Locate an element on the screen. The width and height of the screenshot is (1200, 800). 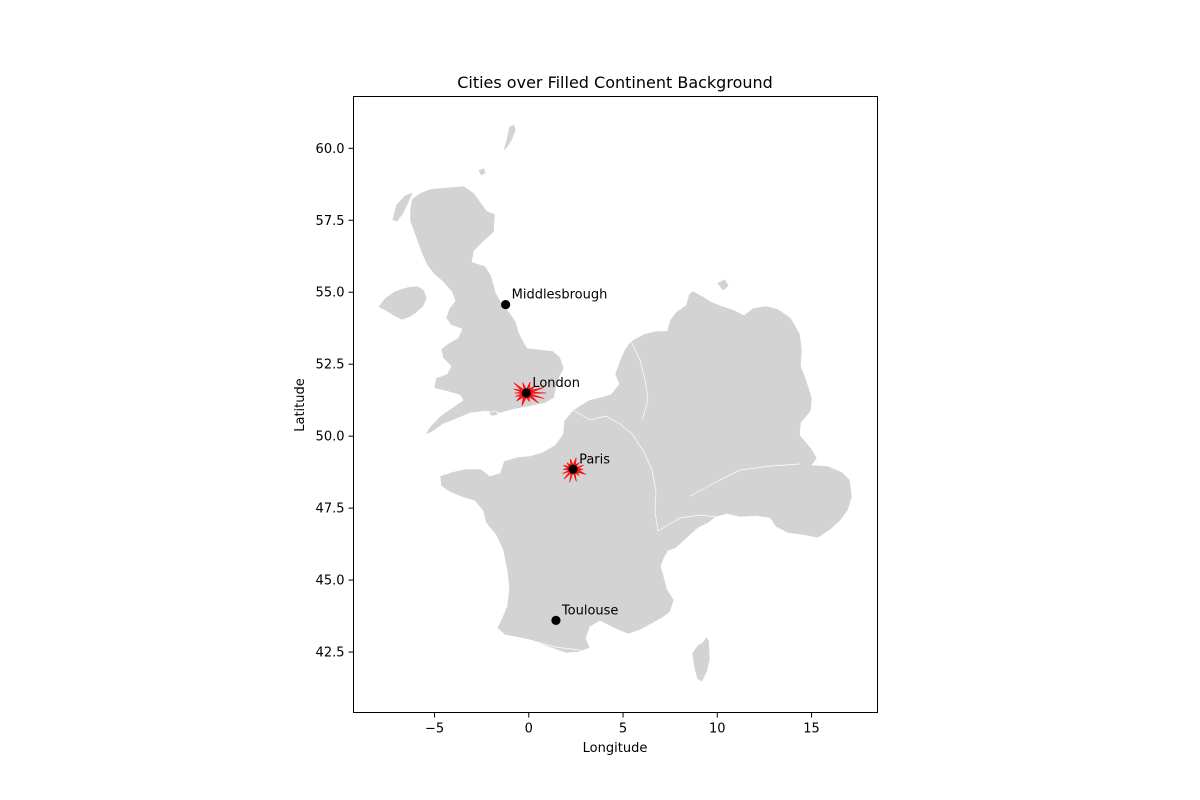
y-tick-label: 50.0 is located at coordinates (330, 437).